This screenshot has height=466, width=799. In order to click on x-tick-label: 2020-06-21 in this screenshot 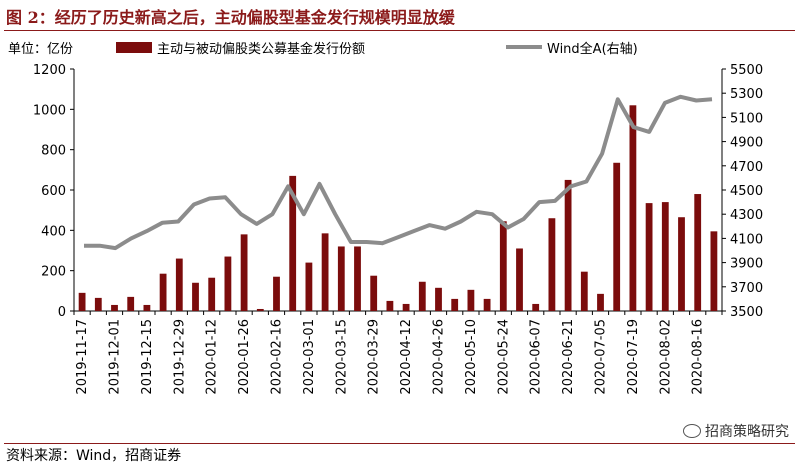, I will do `click(568, 357)`.